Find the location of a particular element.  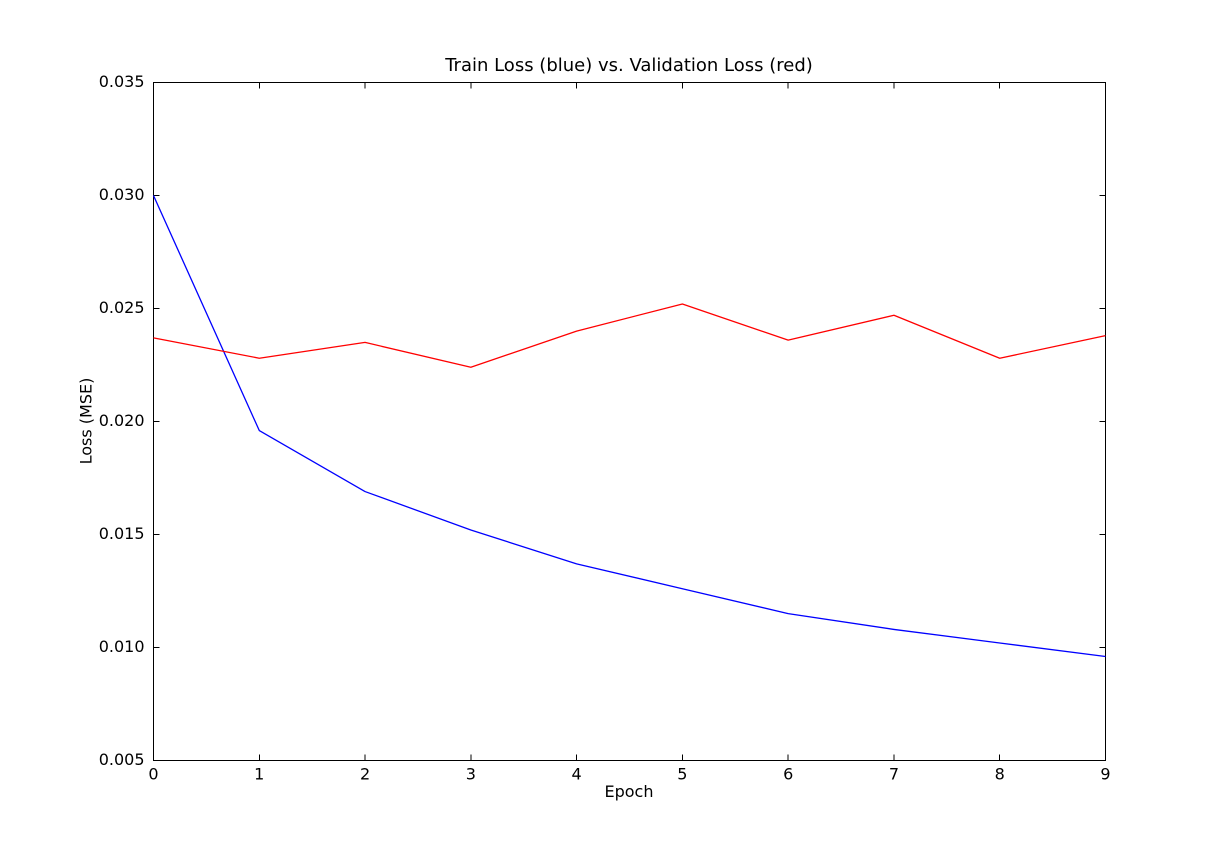

x-tick-label: 7 is located at coordinates (894, 774).